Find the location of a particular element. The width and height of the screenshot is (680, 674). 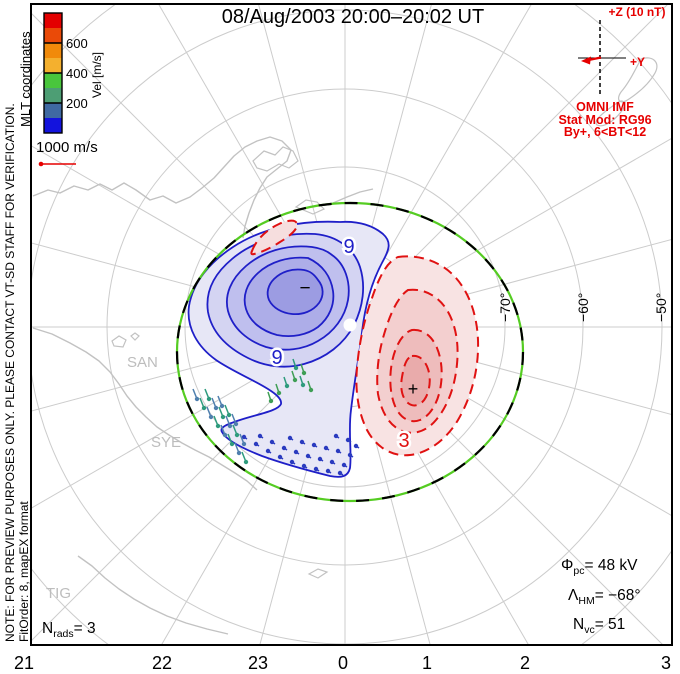

stat-subscript: rads is located at coordinates (63, 634).